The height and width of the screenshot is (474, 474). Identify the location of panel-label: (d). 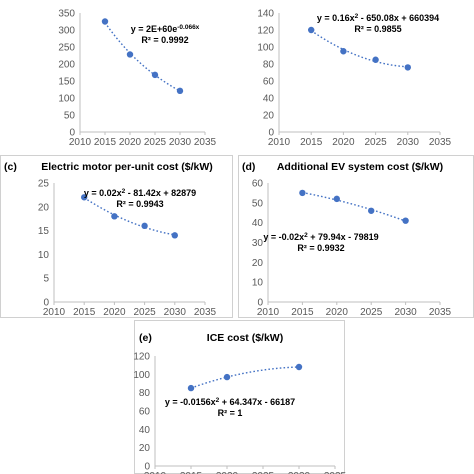
(248, 167).